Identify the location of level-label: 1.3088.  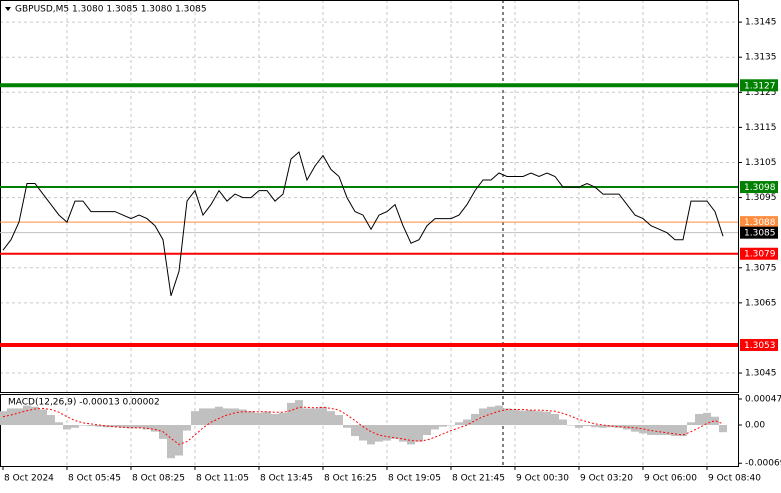
(760, 223).